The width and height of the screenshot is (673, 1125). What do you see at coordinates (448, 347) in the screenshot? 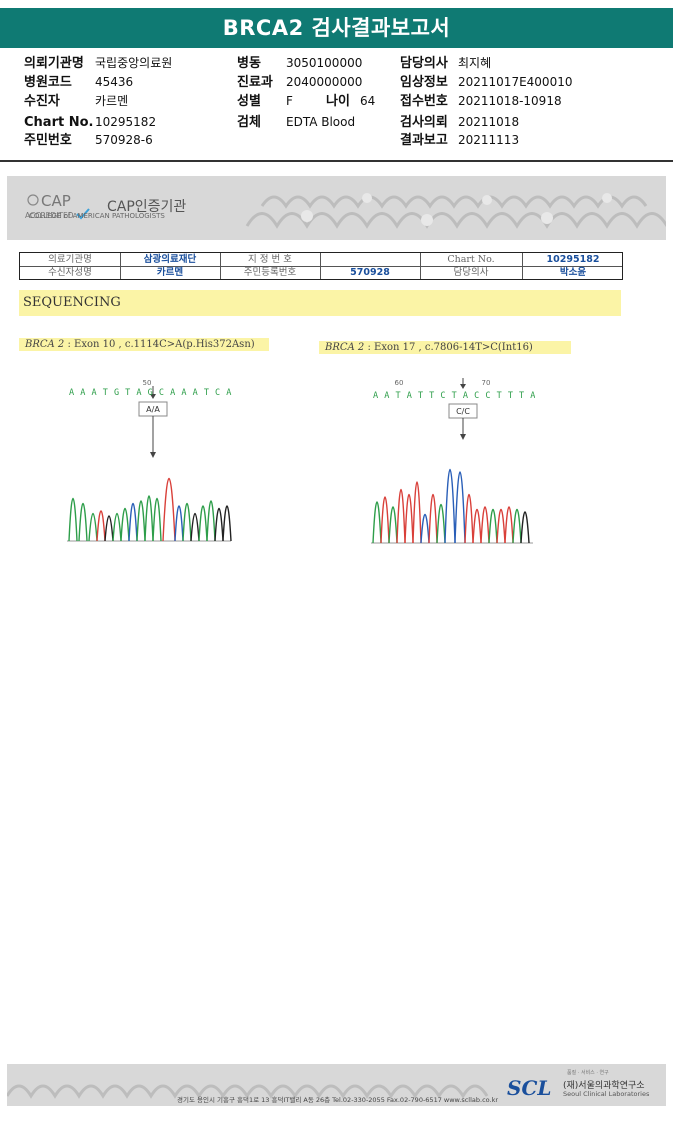
I see `variant-detail: : Exon 17 , c.7806-14T>C(Int16)` at bounding box center [448, 347].